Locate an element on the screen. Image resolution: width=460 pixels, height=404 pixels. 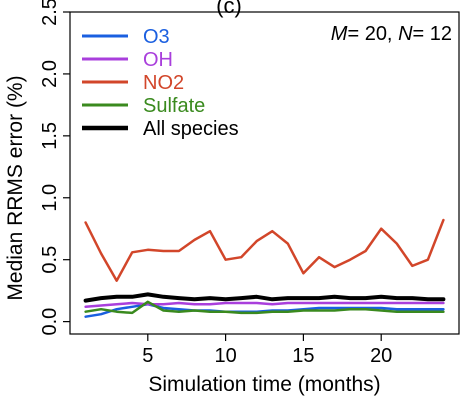
legend-label: Sulfate is located at coordinates (174, 106).